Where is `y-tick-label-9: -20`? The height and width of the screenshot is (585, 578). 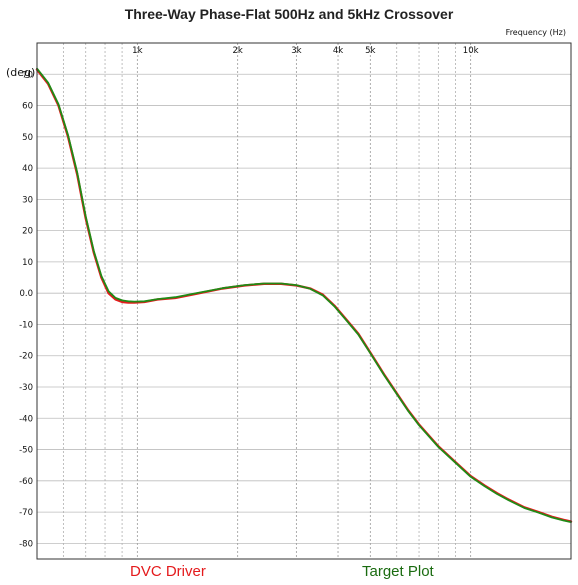
y-tick-label-9: -20 is located at coordinates (26, 357).